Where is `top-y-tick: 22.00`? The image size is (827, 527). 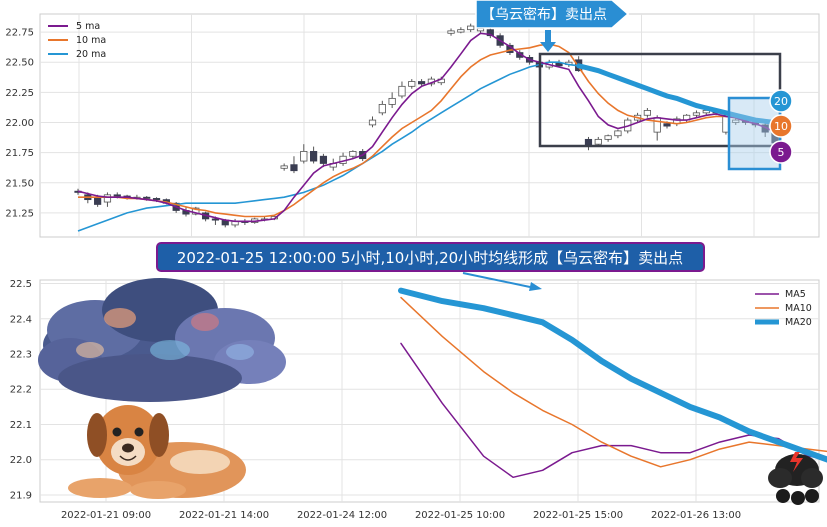 top-y-tick: 22.00 is located at coordinates (19, 123).